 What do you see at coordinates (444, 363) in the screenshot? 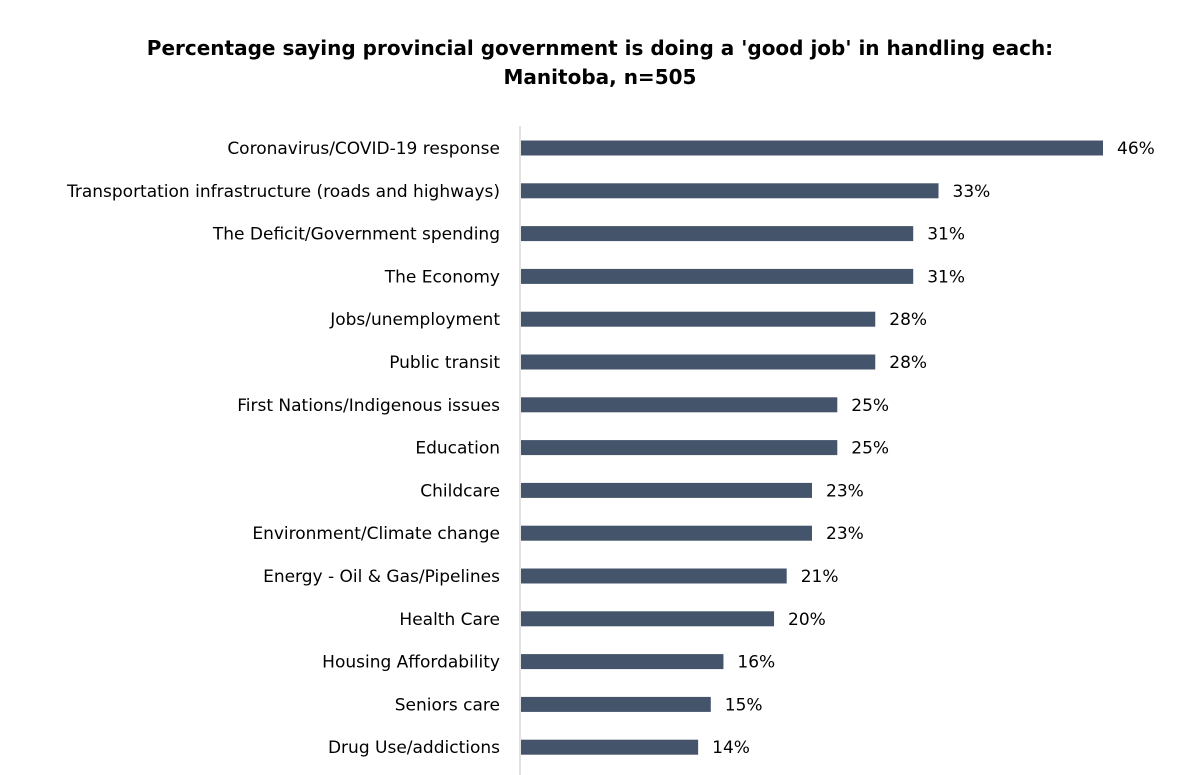
I see `category-label: Public transit` at bounding box center [444, 363].